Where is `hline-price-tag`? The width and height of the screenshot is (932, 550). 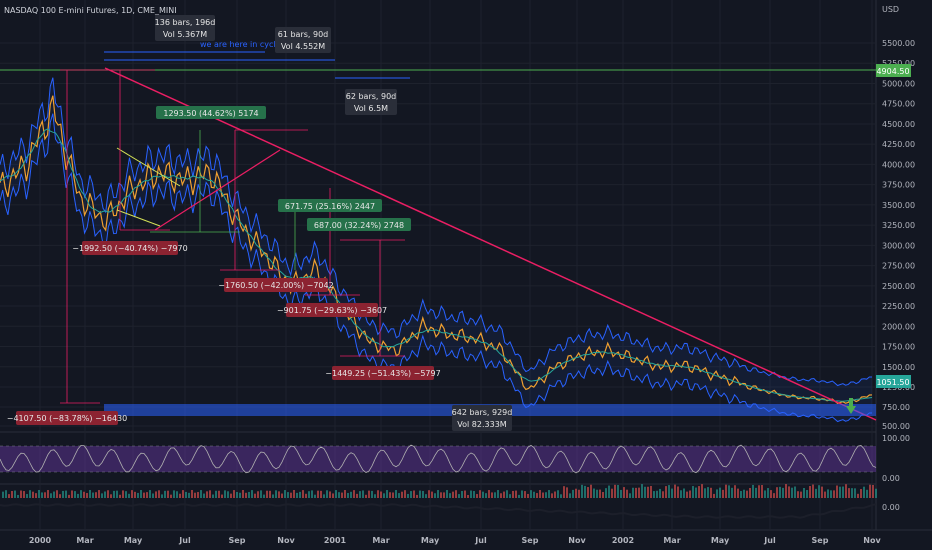
hline-price-tag is located at coordinates (893, 70).